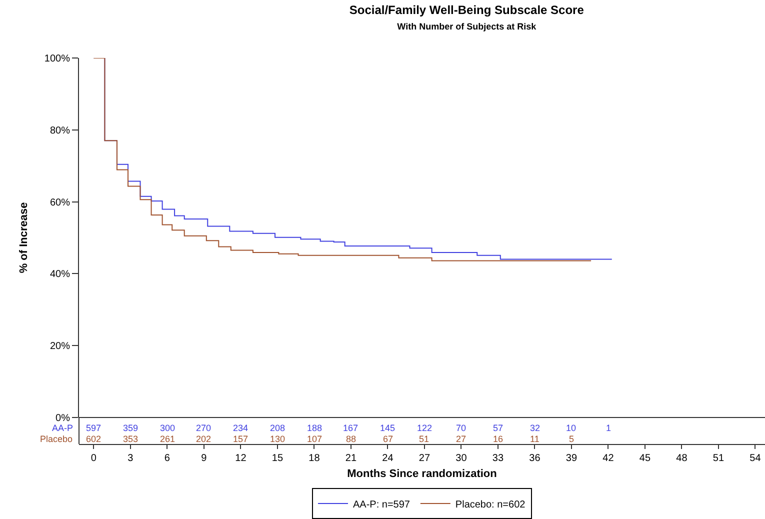 The height and width of the screenshot is (519, 765). What do you see at coordinates (572, 458) in the screenshot?
I see `x-tick-label: 39` at bounding box center [572, 458].